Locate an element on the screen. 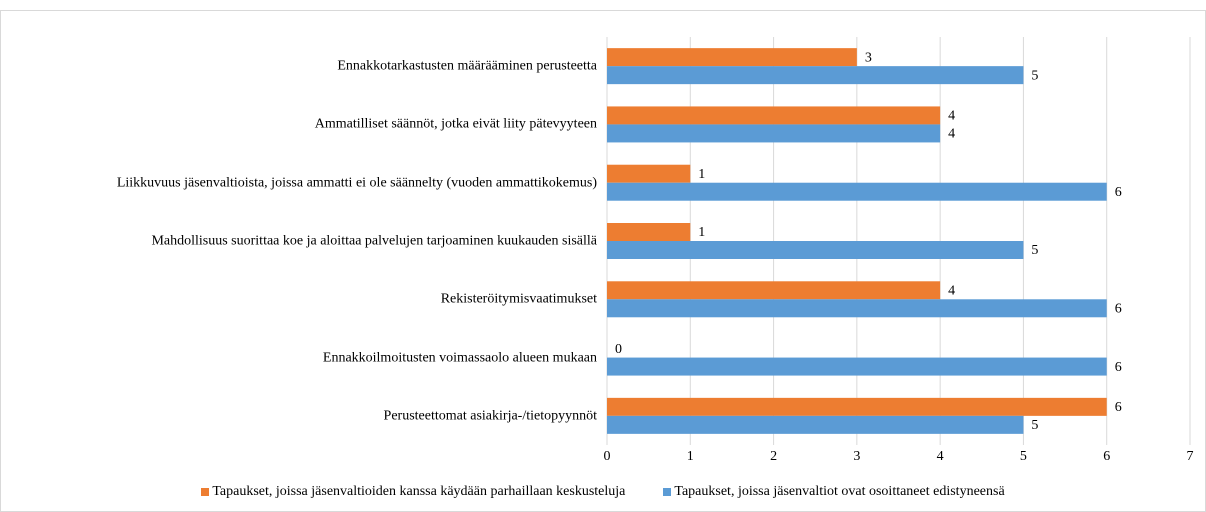 This screenshot has height=512, width=1206. x-tick-label: 6 is located at coordinates (1106, 456).